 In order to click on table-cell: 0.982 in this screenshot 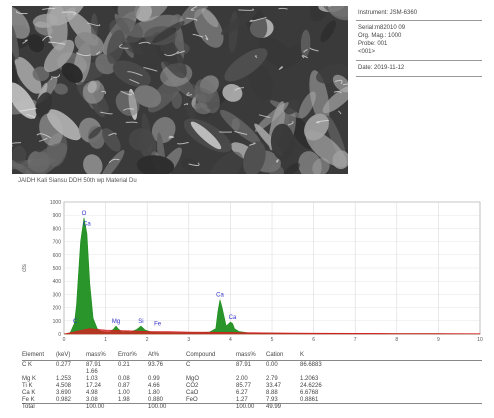, I will do `click(64, 400)`.